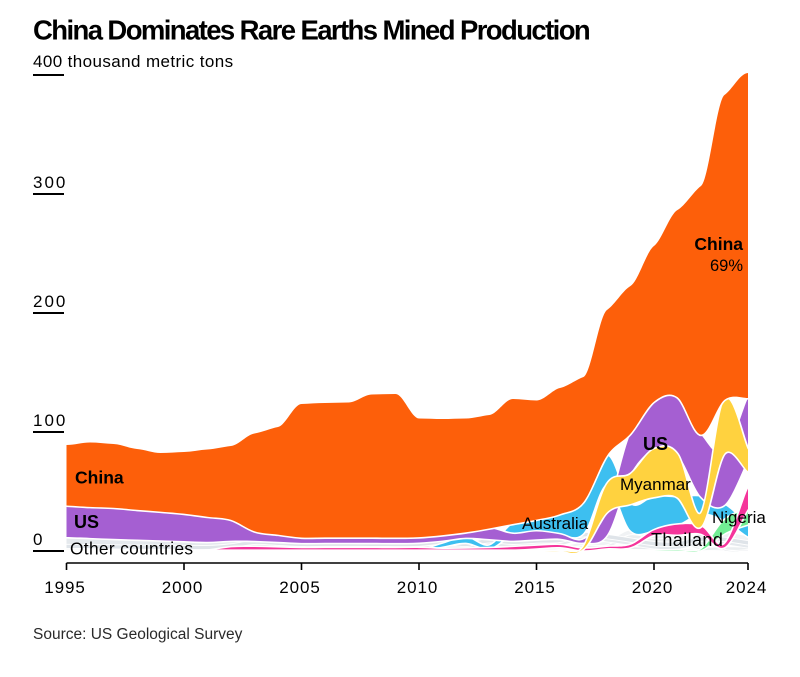  I want to click on svg-text: 2000, so click(182, 587).